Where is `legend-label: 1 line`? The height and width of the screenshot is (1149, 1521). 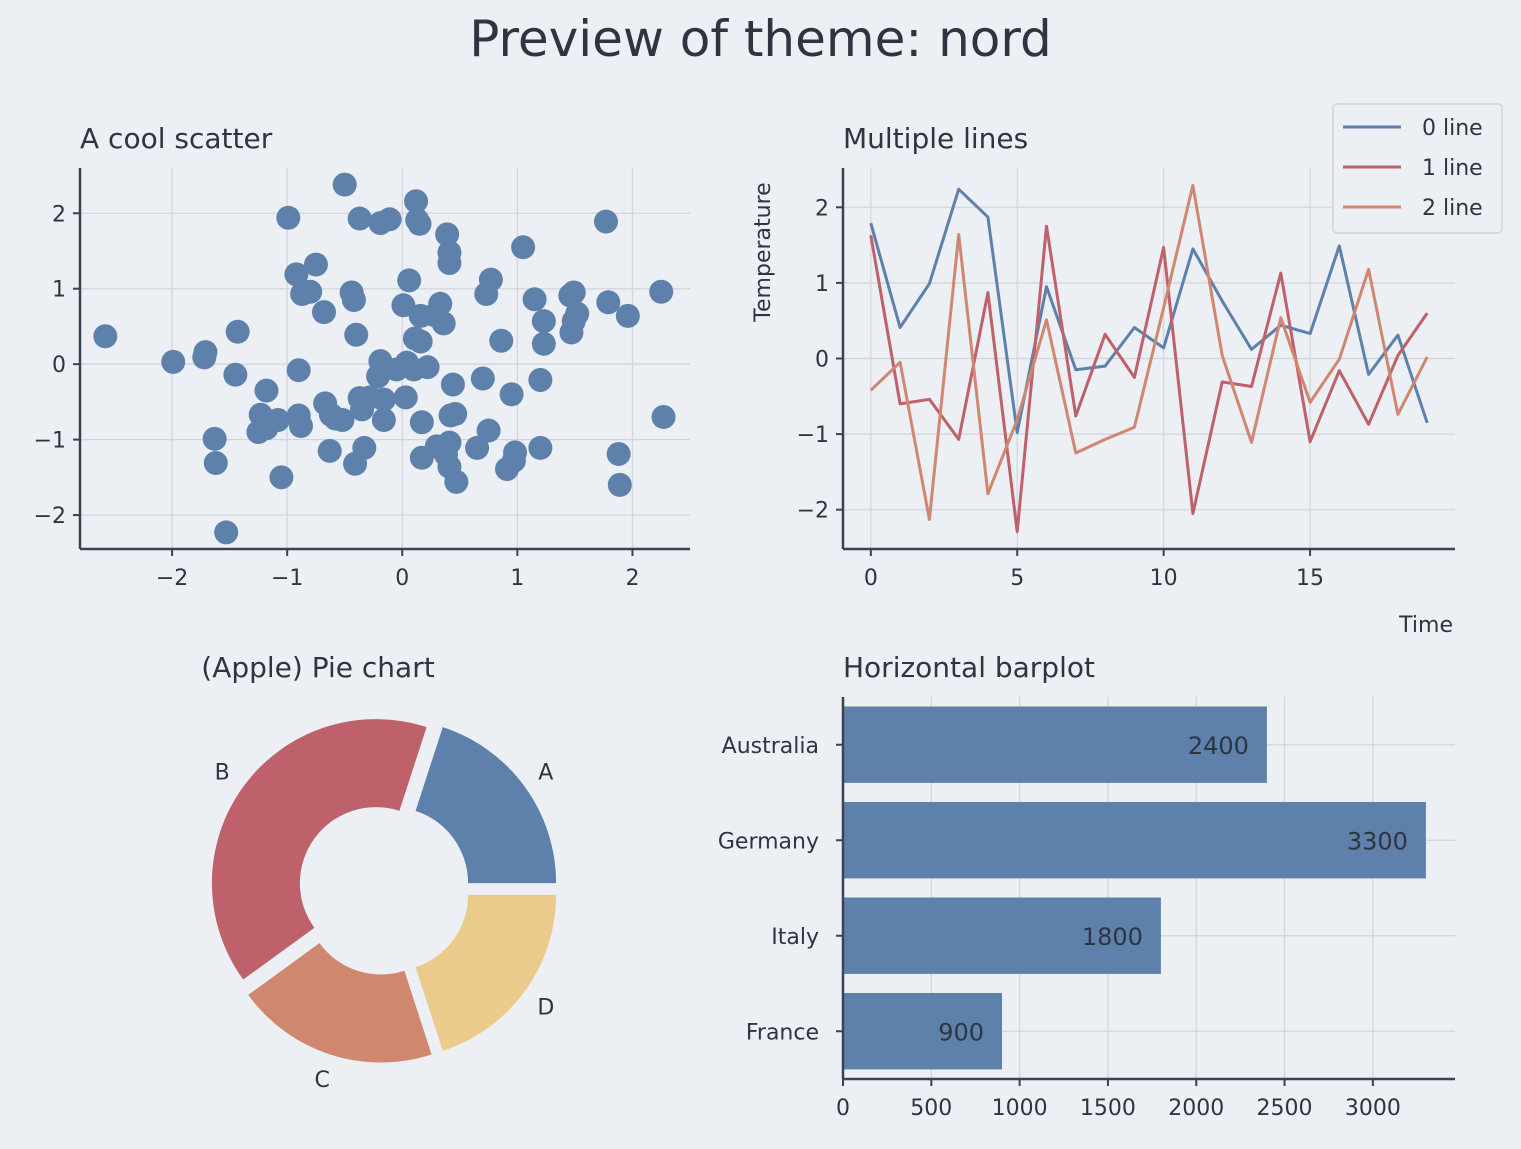
legend-label: 1 line is located at coordinates (1452, 168).